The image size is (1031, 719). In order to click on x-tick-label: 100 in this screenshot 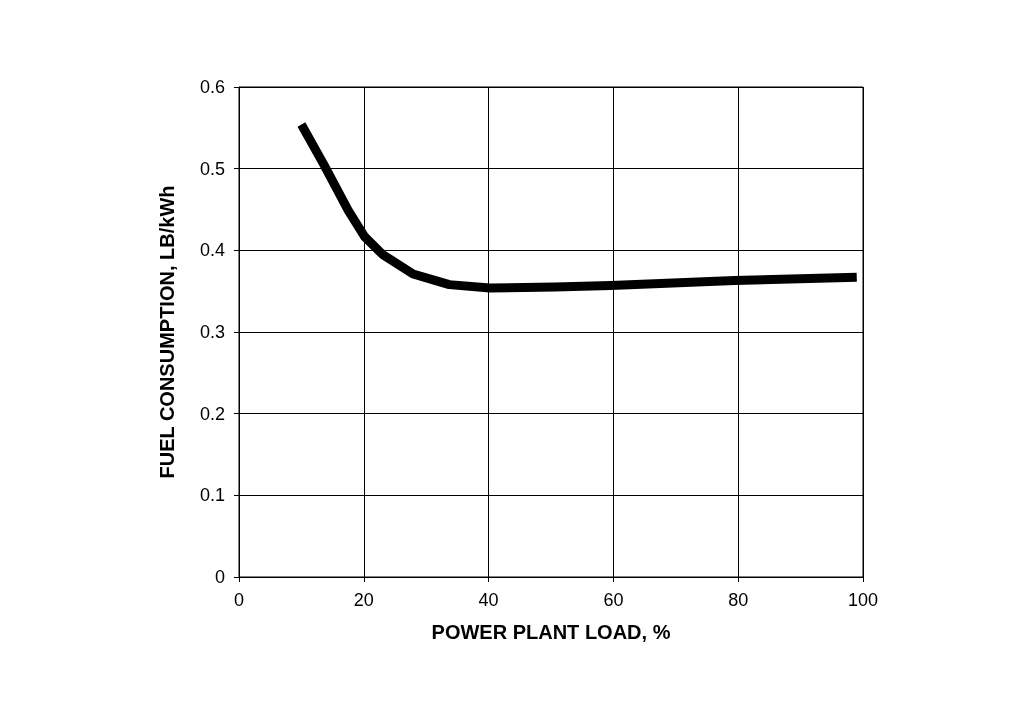, I will do `click(863, 600)`.